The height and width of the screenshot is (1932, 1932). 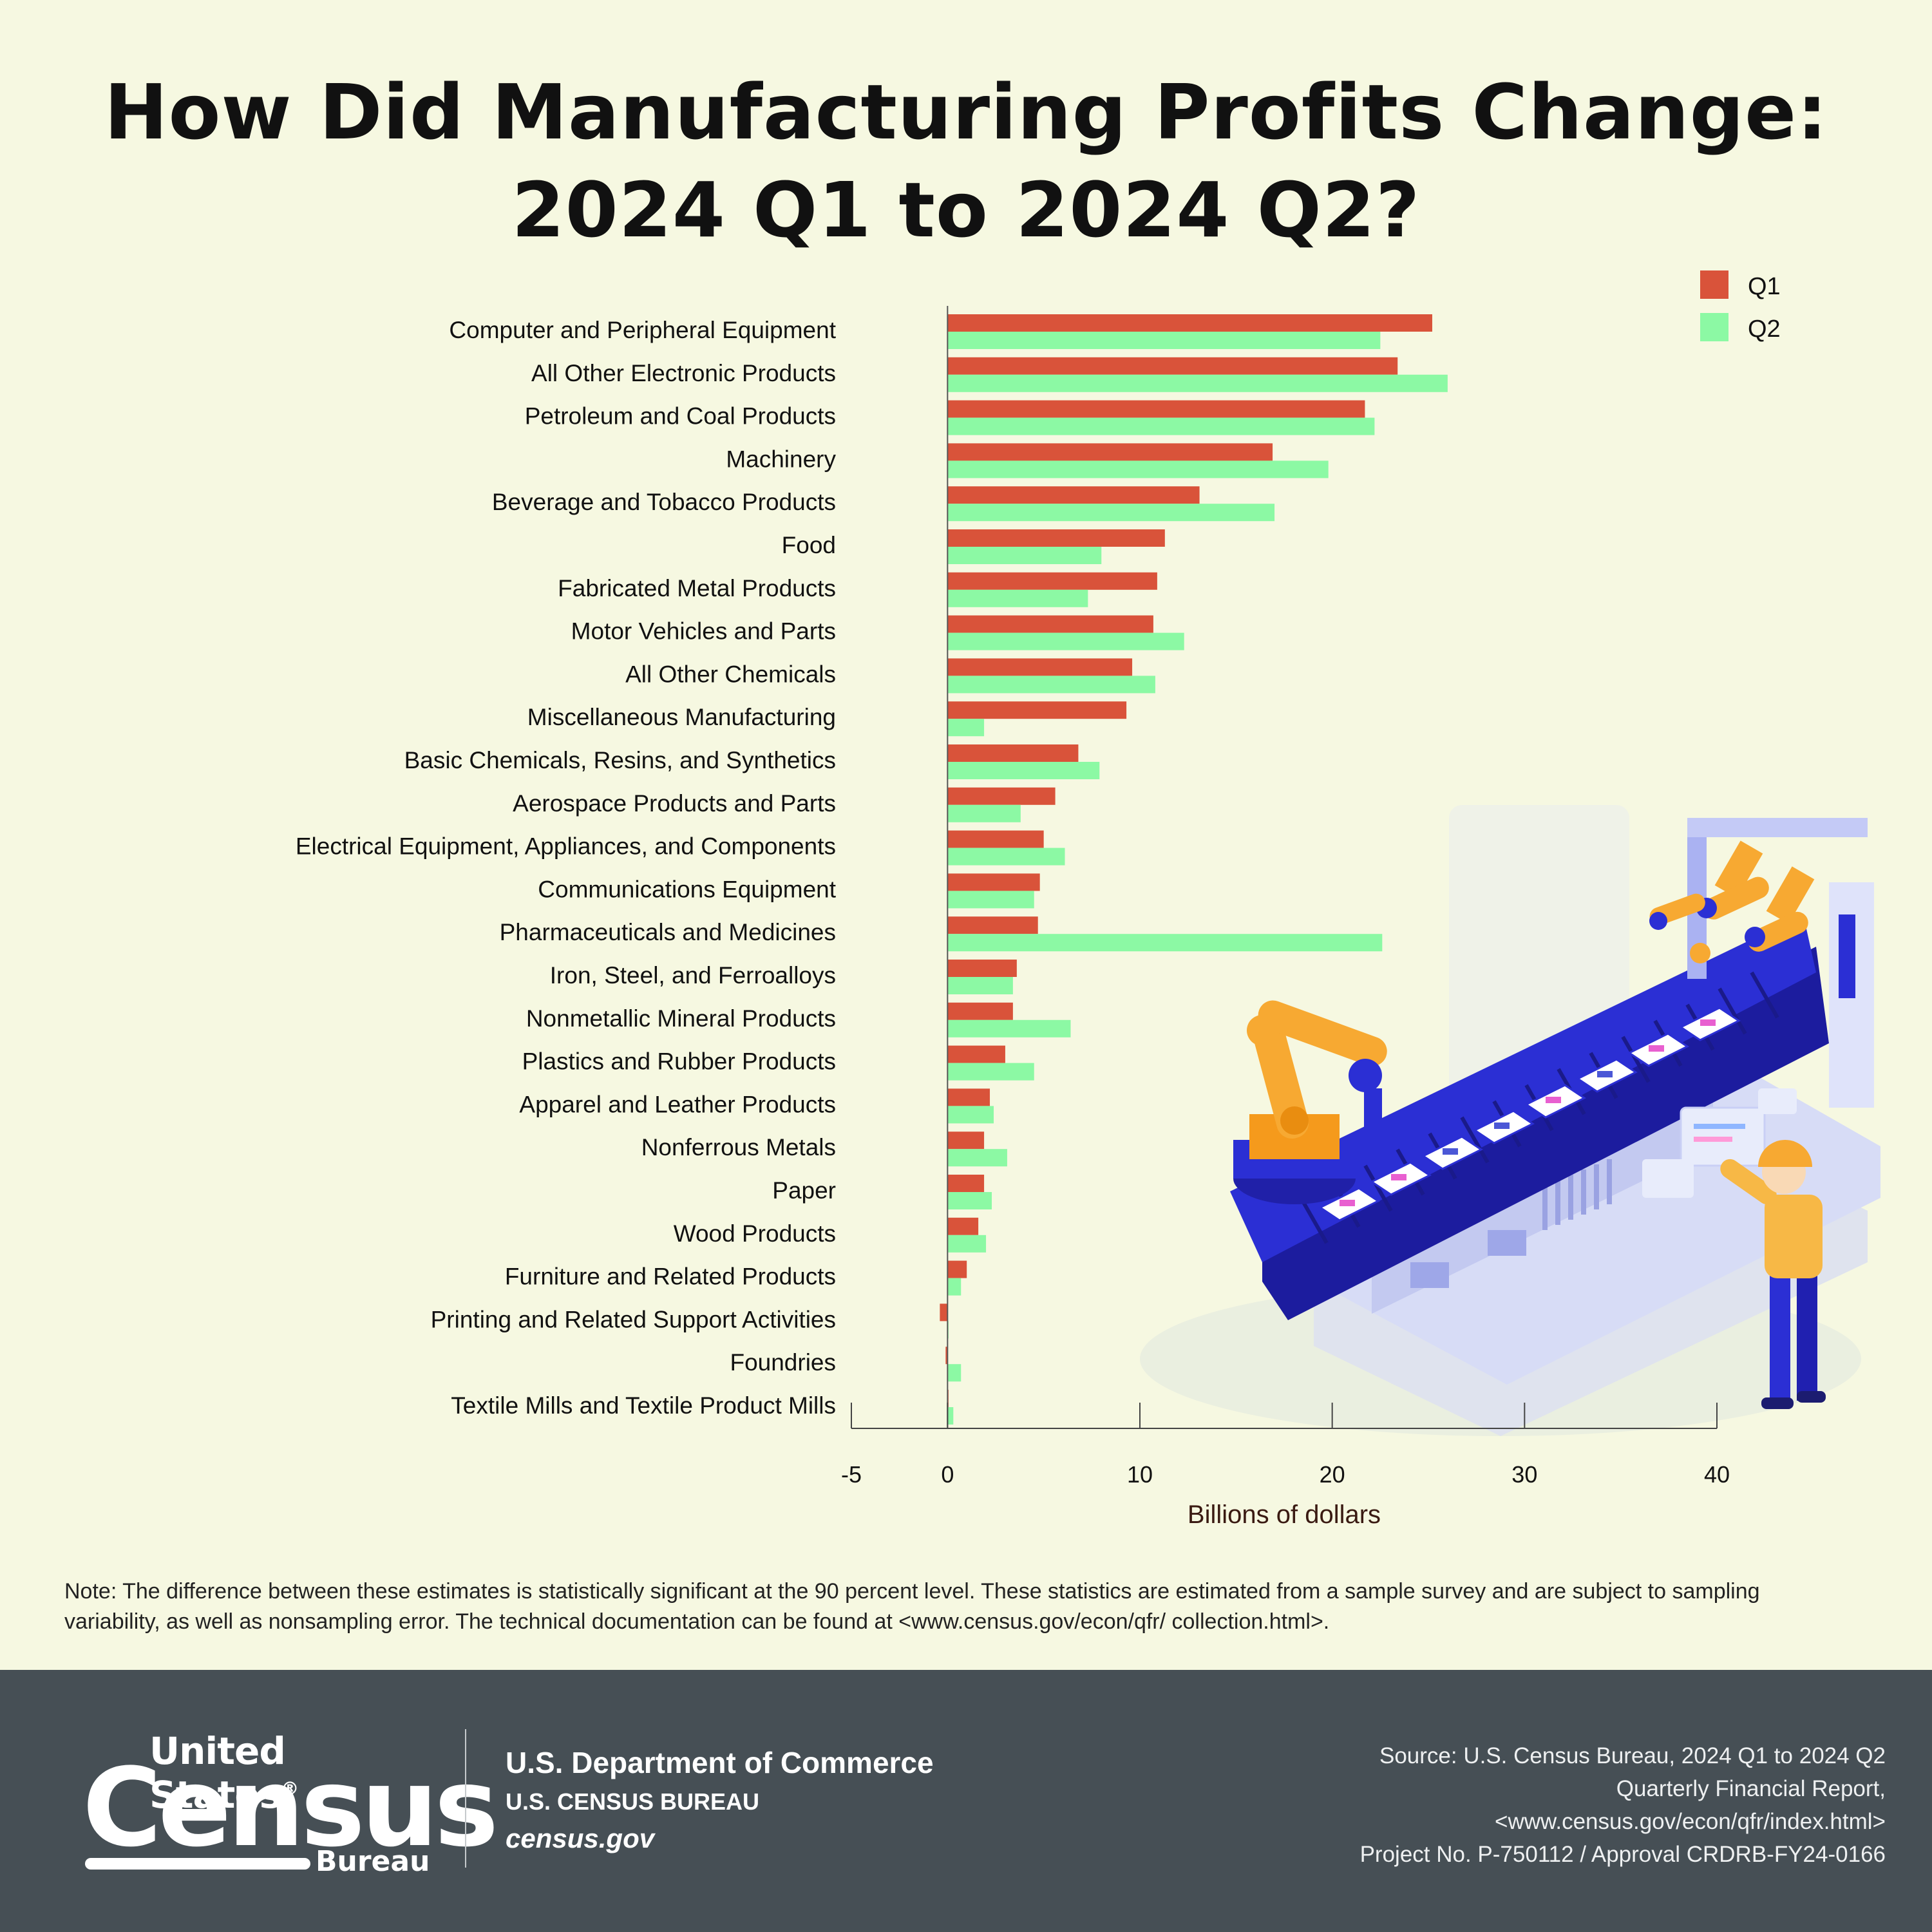 I want to click on category-label: Food, so click(x=809, y=545).